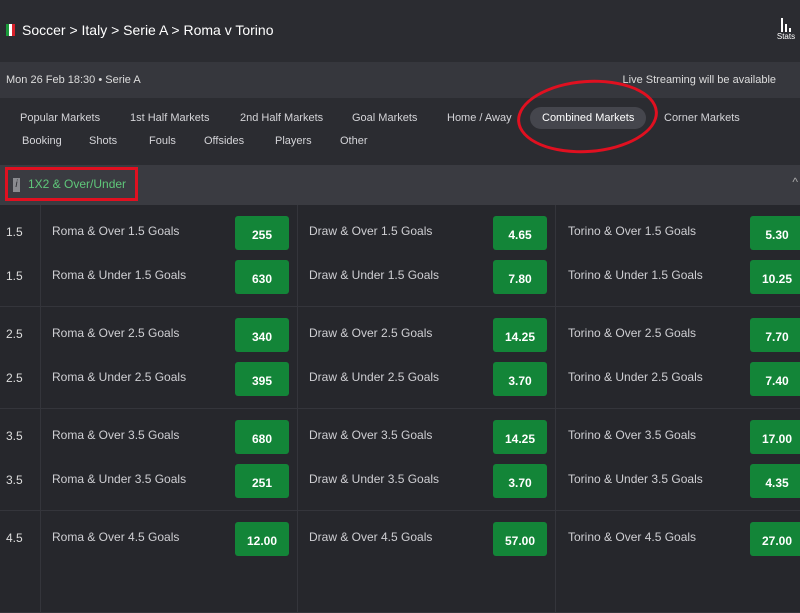 The width and height of the screenshot is (800, 613). What do you see at coordinates (282, 118) in the screenshot?
I see `tab-2nd-half-markets: 2nd Half Markets` at bounding box center [282, 118].